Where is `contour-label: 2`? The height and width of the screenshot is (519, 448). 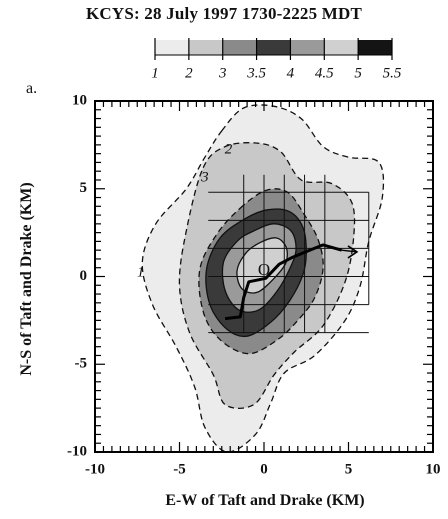
contour-label: 2 is located at coordinates (229, 150).